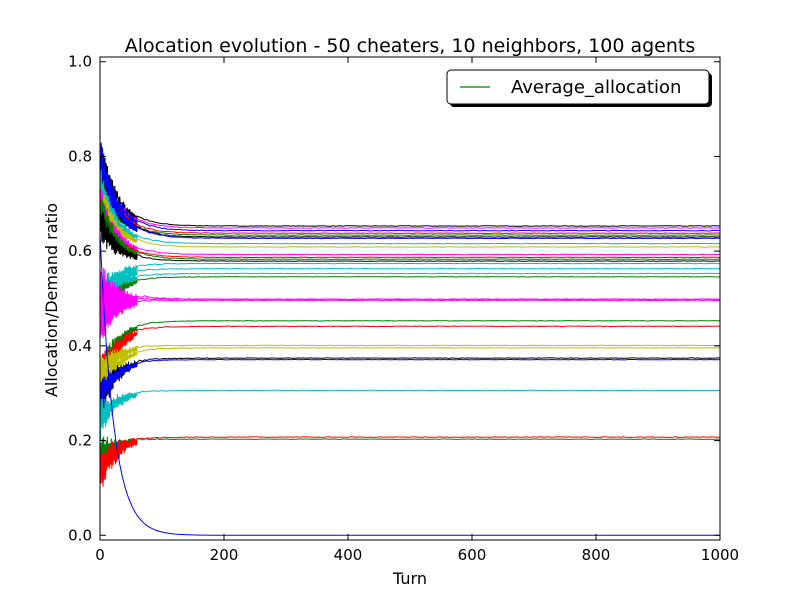  I want to click on legend: Average_allocation, so click(579, 88).